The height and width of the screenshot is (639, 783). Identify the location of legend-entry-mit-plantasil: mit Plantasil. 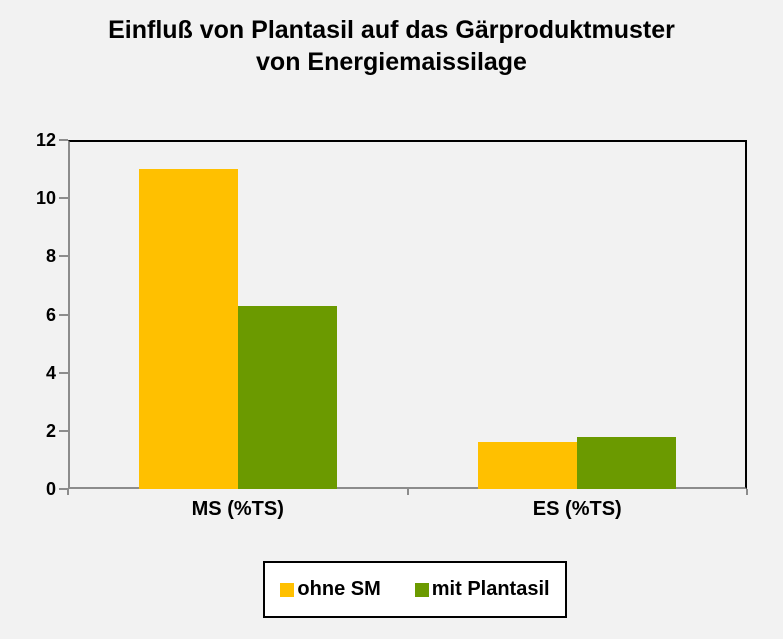
(482, 589).